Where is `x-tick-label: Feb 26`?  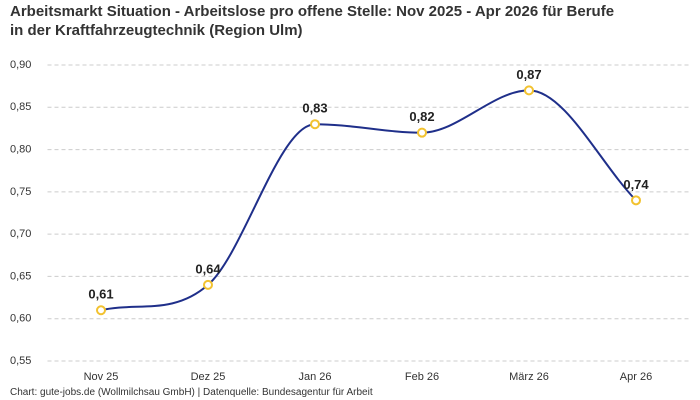 x-tick-label: Feb 26 is located at coordinates (422, 377).